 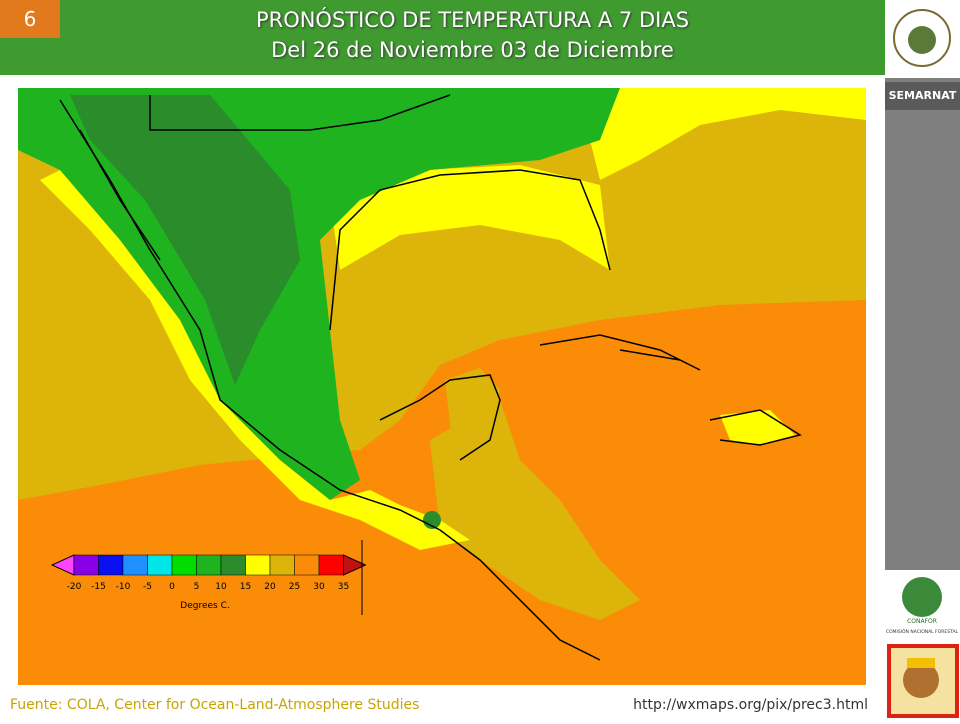 I want to click on agency: SEMARNAT, so click(x=922, y=96).